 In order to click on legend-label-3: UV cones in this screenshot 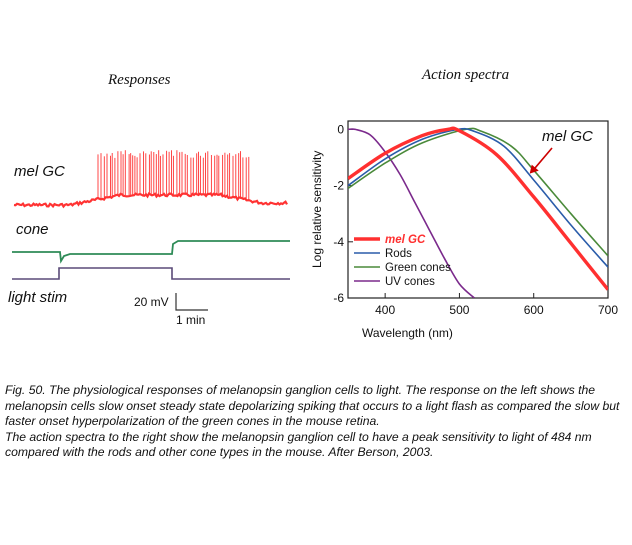, I will do `click(410, 282)`.